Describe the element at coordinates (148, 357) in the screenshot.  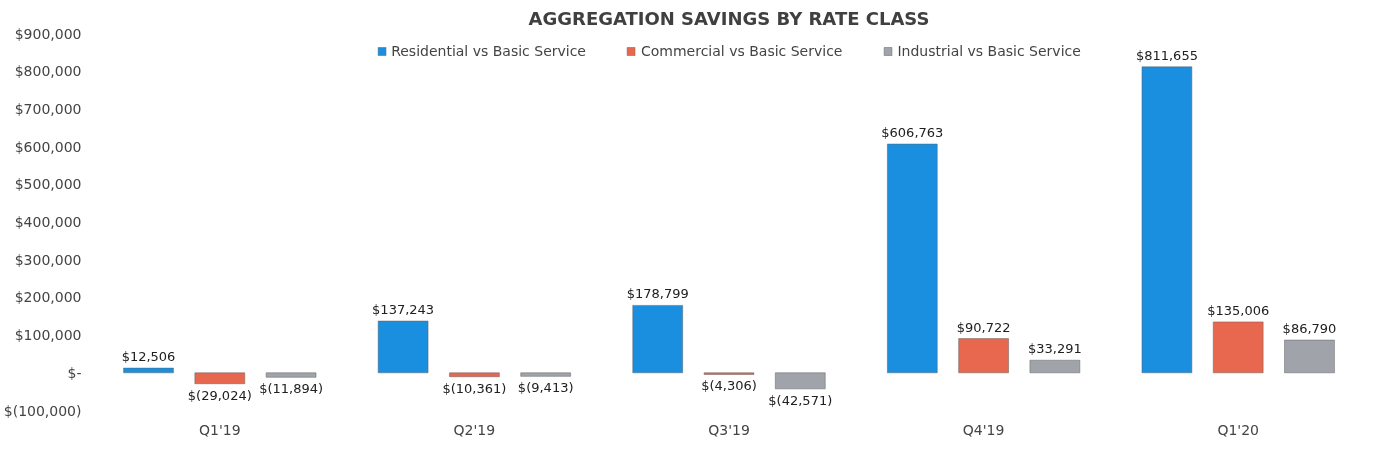
I see `data-label: $12,506` at that location.